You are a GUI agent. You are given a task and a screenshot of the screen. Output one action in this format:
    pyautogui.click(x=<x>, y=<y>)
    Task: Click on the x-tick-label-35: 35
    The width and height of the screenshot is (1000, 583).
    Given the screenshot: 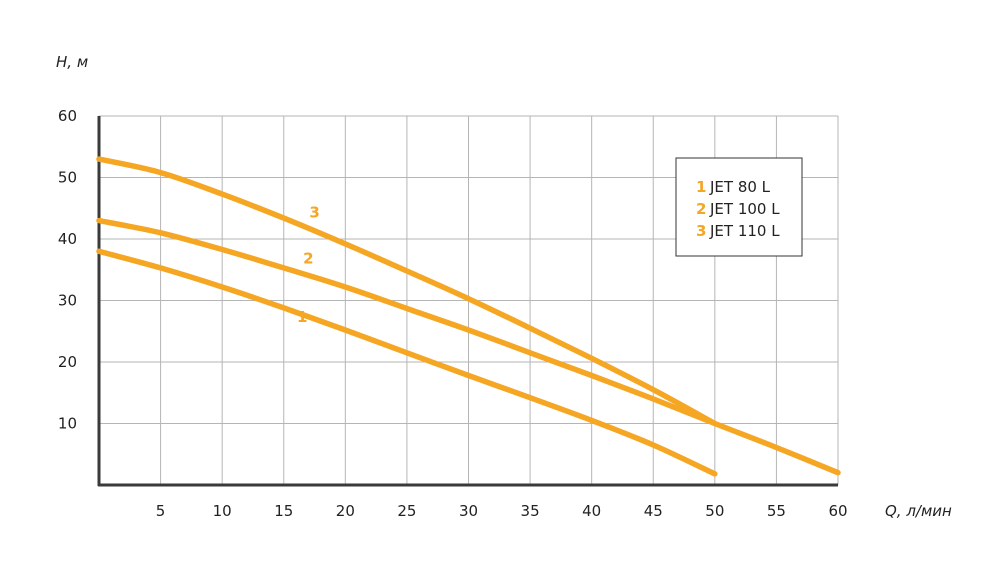 What is the action you would take?
    pyautogui.click(x=530, y=511)
    